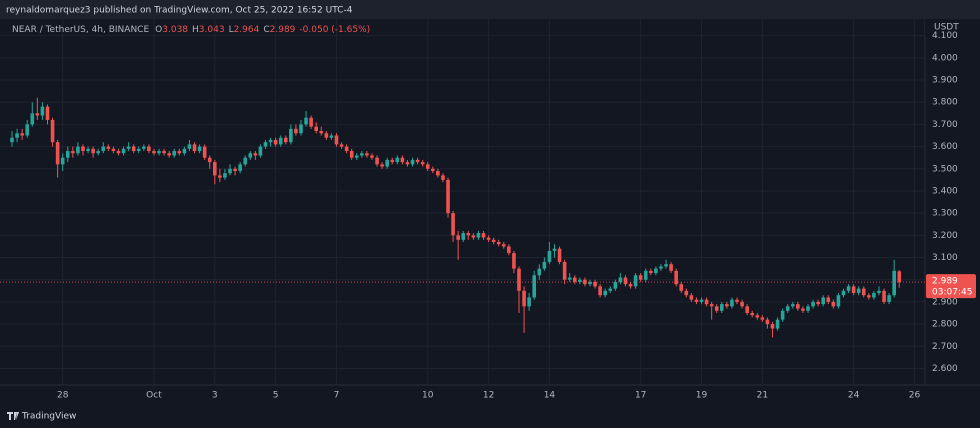  Describe the element at coordinates (945, 347) in the screenshot. I see `y-tick-label: 2.700` at that location.